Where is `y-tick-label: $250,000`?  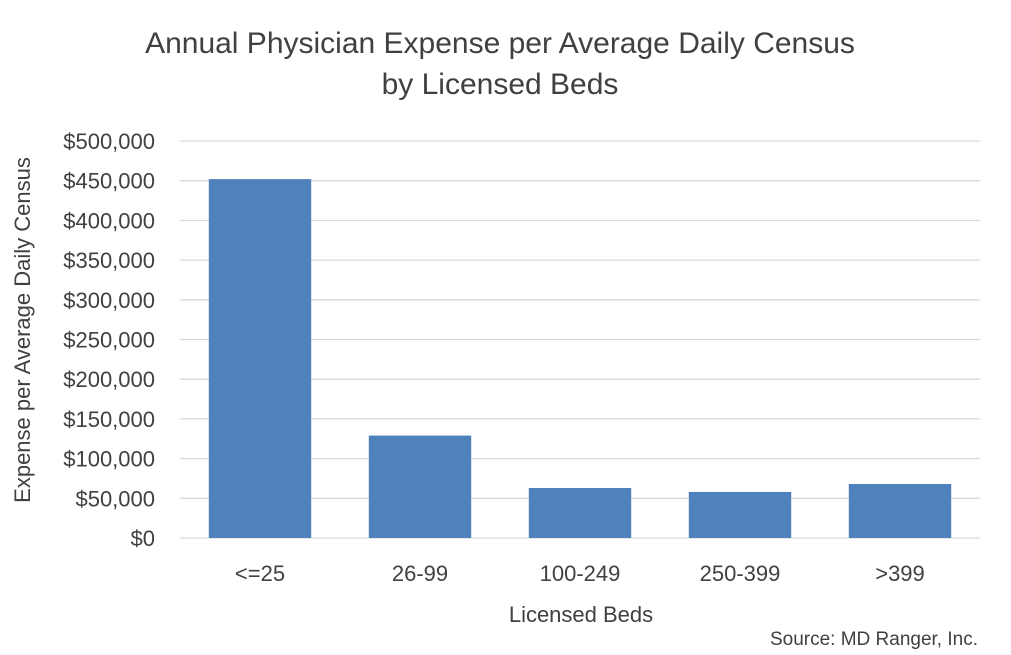 y-tick-label: $250,000 is located at coordinates (109, 340).